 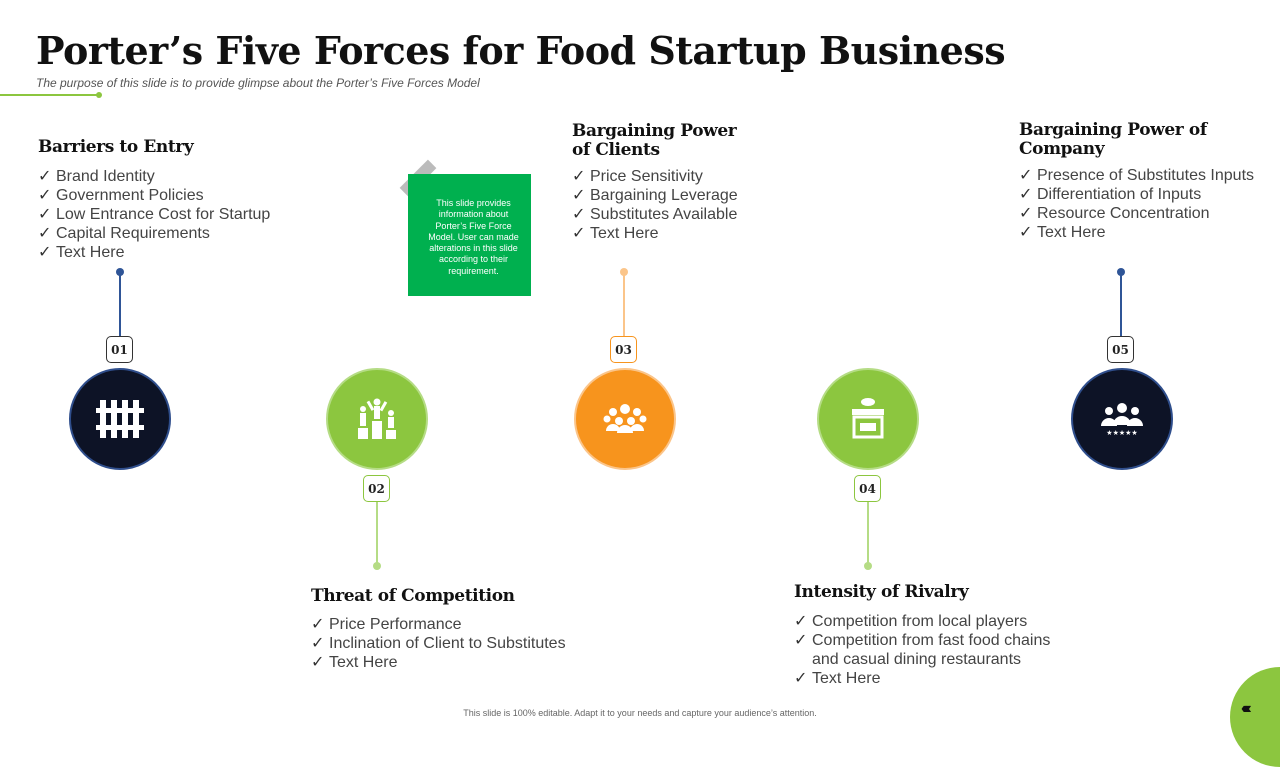 I want to click on corner-decoration, so click(x=1255, y=717).